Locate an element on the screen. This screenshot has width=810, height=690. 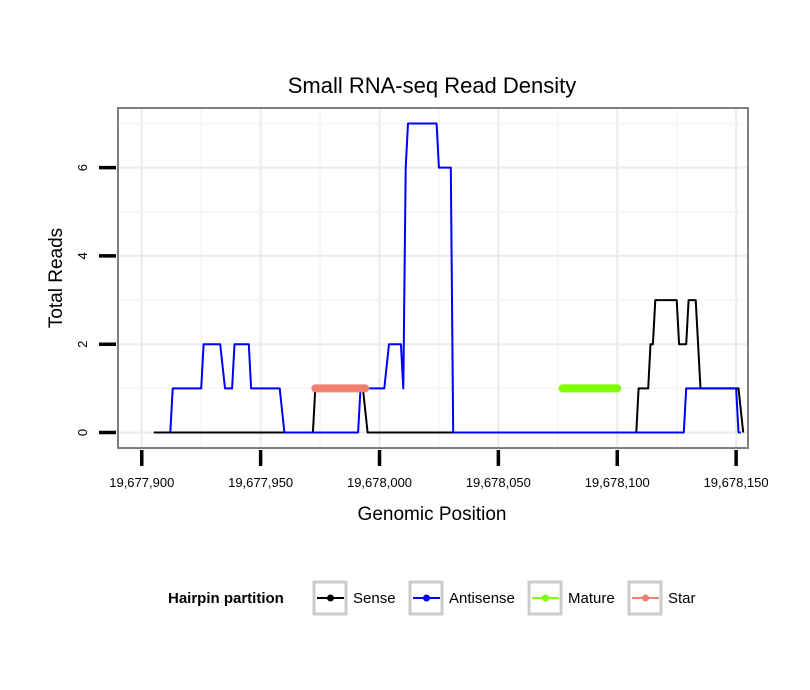
x-axis-title: Genomic Position is located at coordinates (432, 514).